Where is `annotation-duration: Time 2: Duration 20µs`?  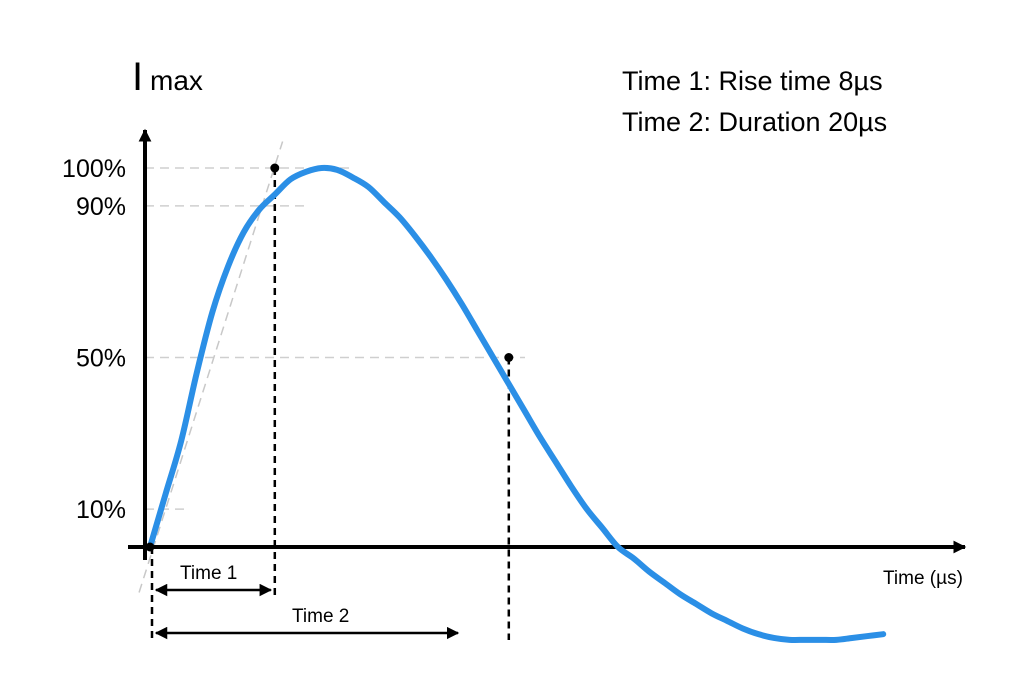
annotation-duration: Time 2: Duration 20µs is located at coordinates (754, 122).